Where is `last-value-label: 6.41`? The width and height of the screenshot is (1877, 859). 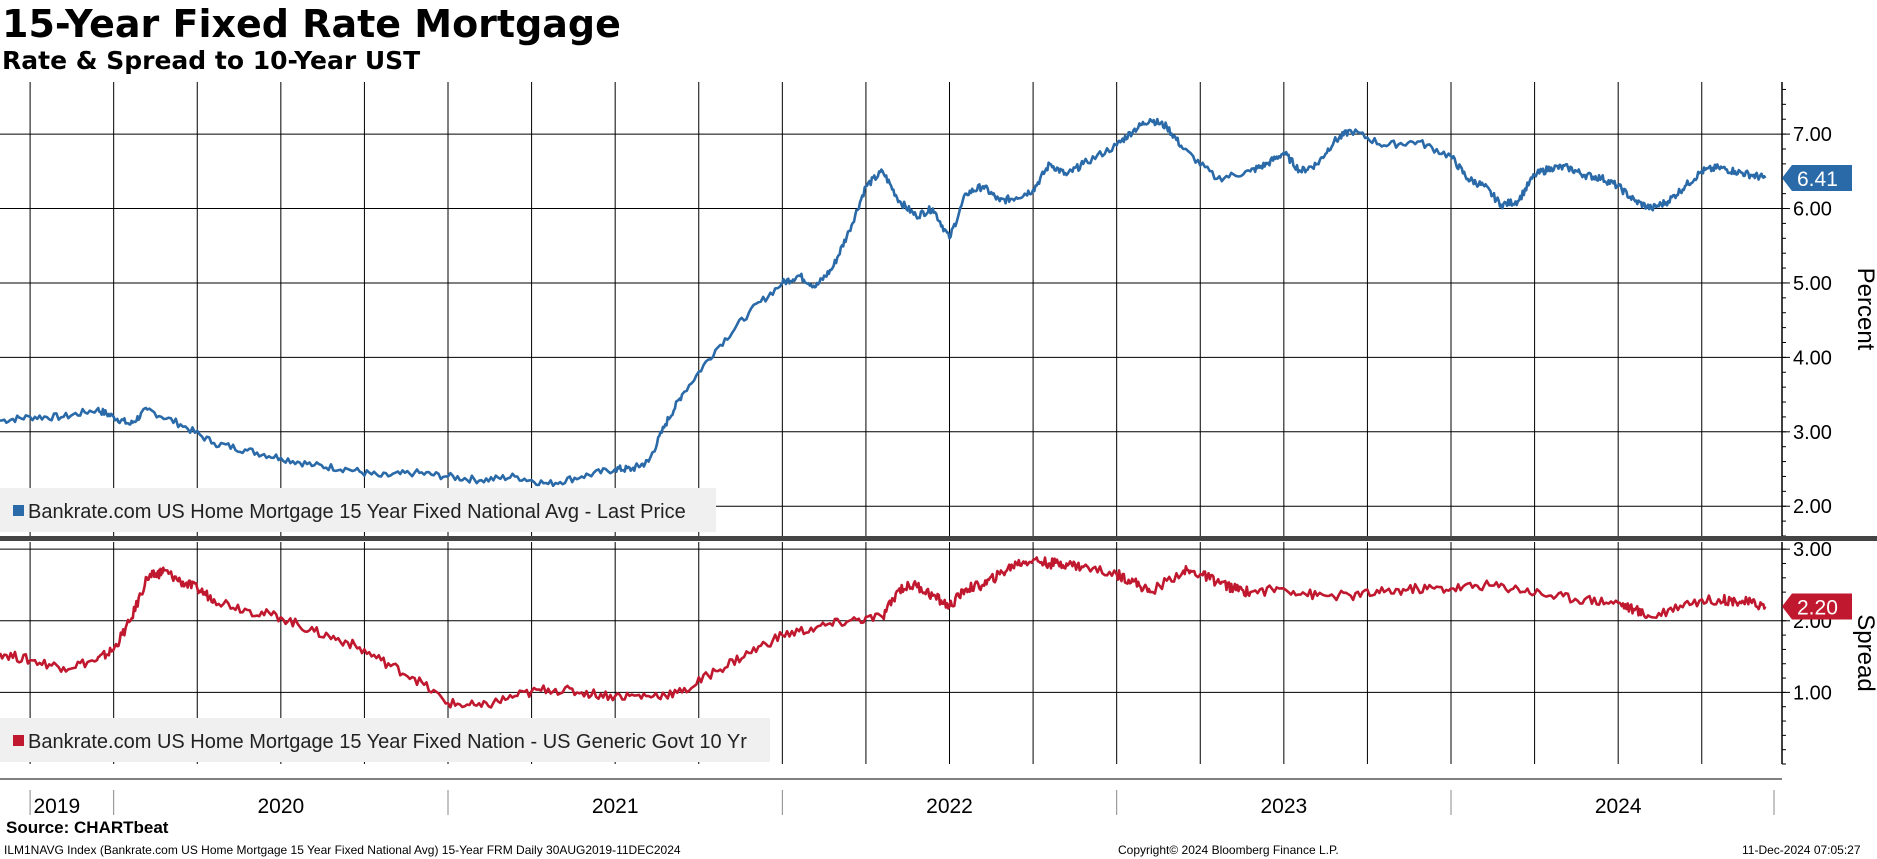 last-value-label: 6.41 is located at coordinates (1817, 179).